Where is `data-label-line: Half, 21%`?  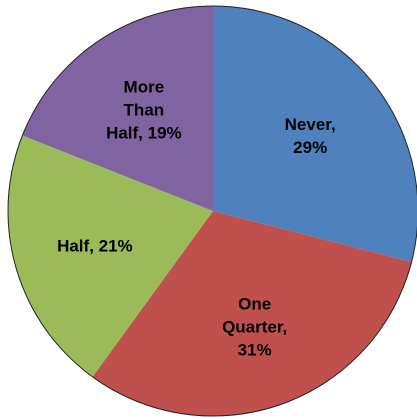 data-label-line: Half, 21% is located at coordinates (95, 245).